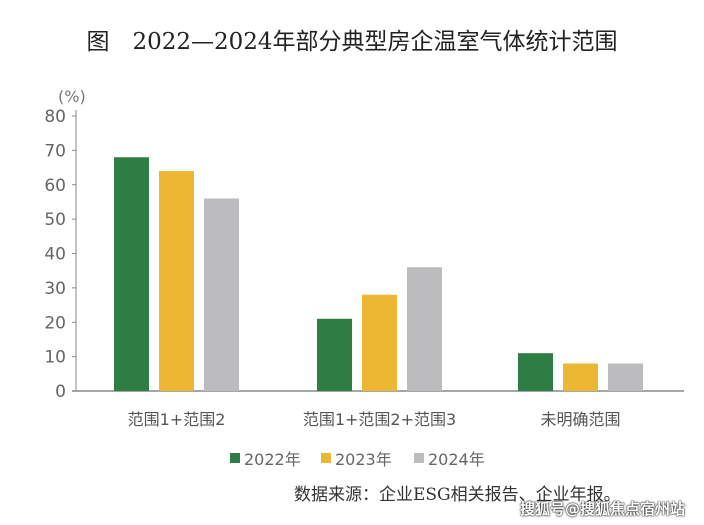  Describe the element at coordinates (457, 495) in the screenshot. I see `data-source: 数据来源：企业ESG相关报告、企业年报。` at that location.